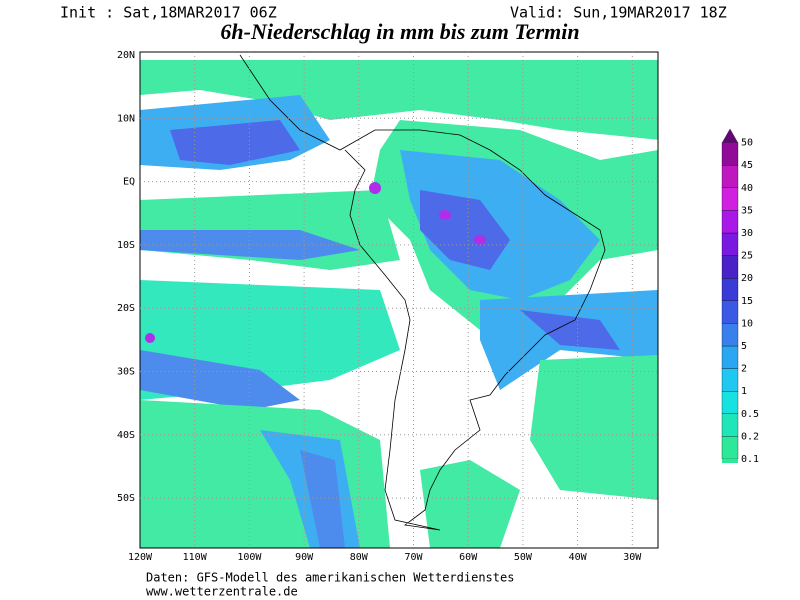  What do you see at coordinates (730, 461) in the screenshot?
I see `colorbar-bottom` at bounding box center [730, 461].